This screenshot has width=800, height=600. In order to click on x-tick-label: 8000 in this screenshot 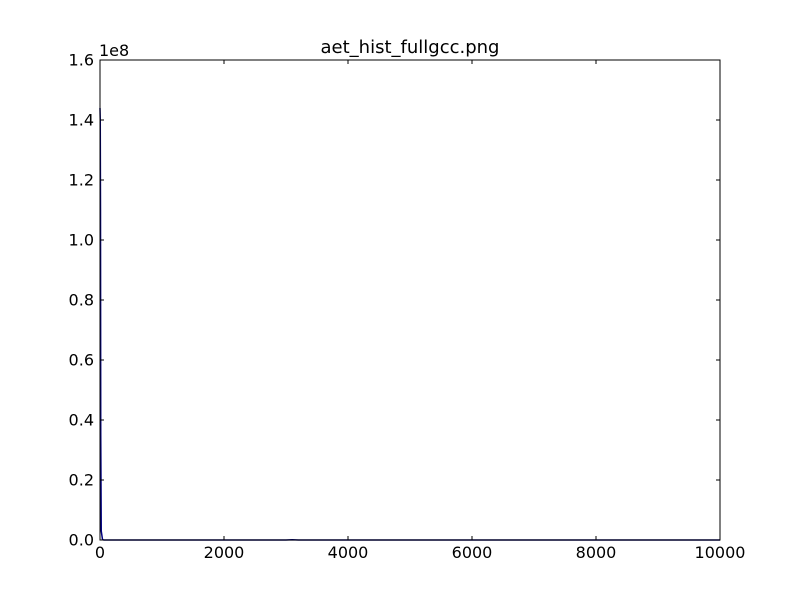, I will do `click(596, 552)`.